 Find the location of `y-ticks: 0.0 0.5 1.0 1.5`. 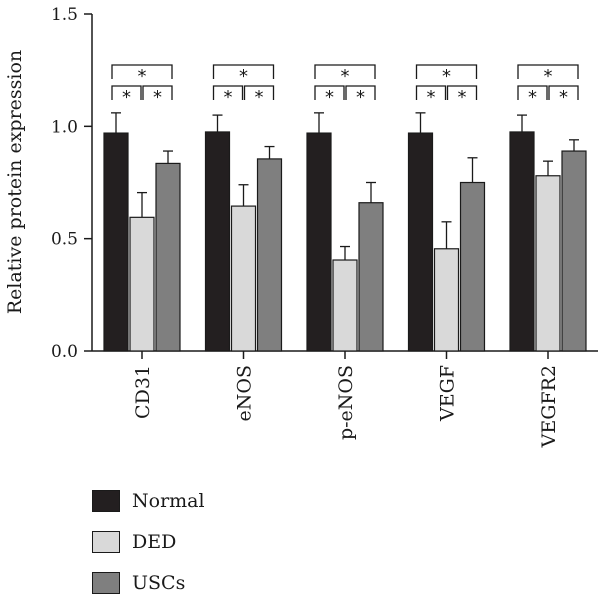

y-ticks: 0.0 0.5 1.0 1.5 is located at coordinates (71, 183).